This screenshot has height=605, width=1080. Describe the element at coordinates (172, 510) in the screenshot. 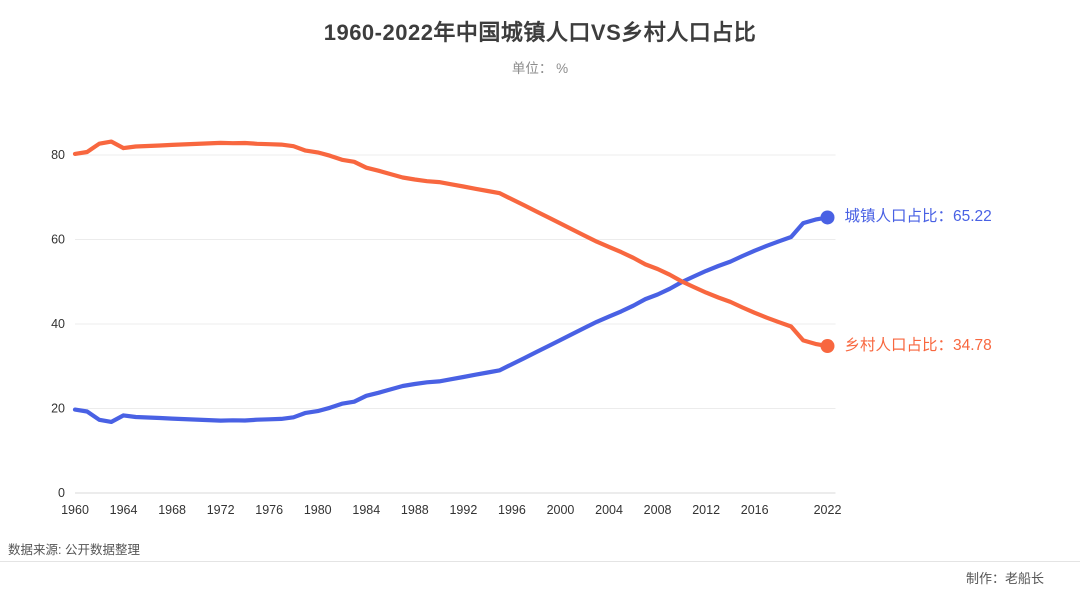

I see `x-axis-tick-label: 1968` at that location.